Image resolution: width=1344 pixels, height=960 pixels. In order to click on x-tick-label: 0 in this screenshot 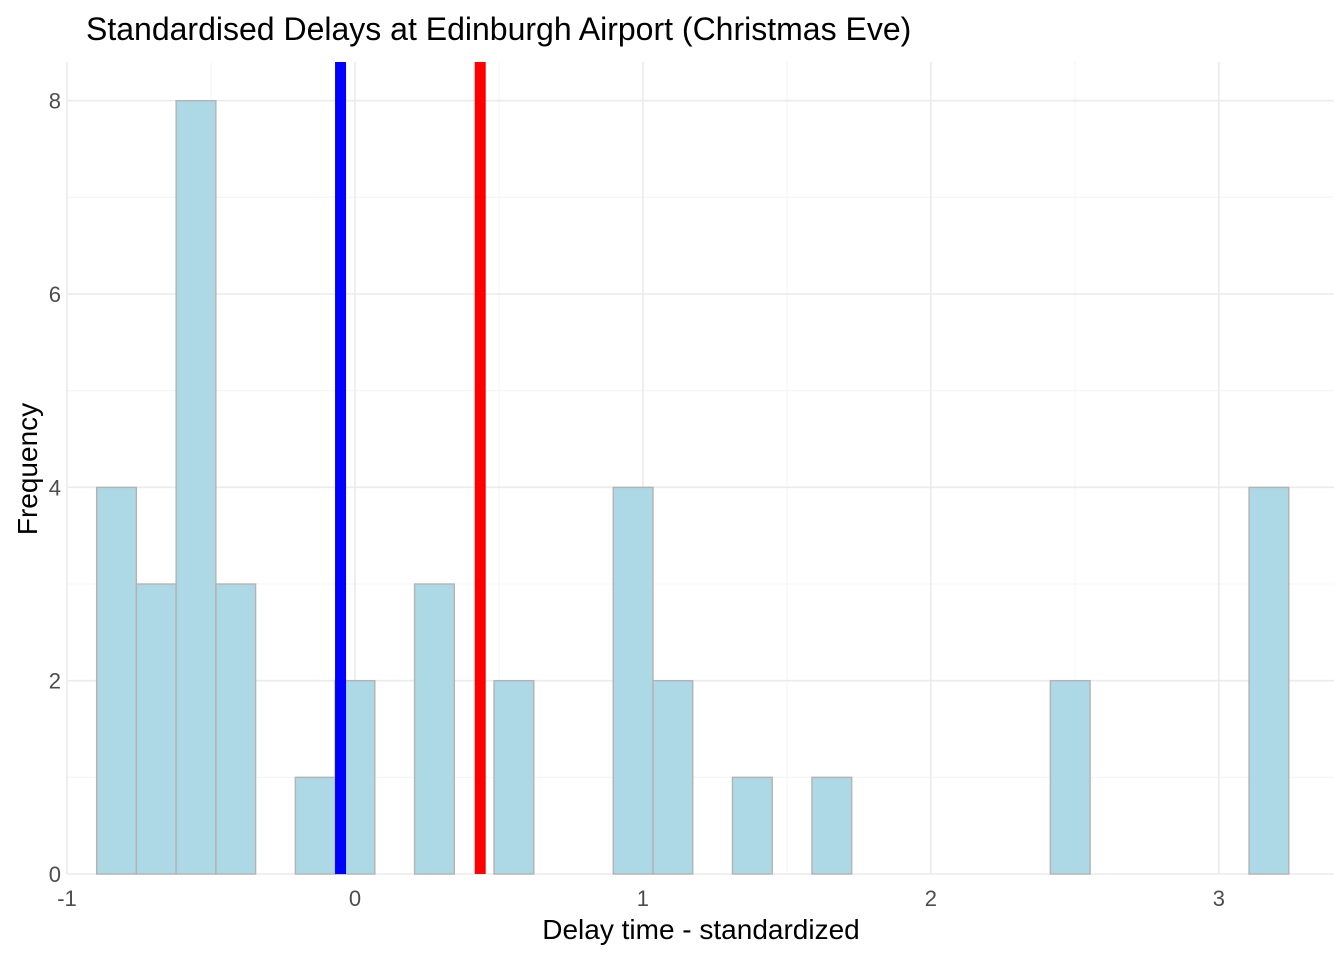, I will do `click(355, 898)`.